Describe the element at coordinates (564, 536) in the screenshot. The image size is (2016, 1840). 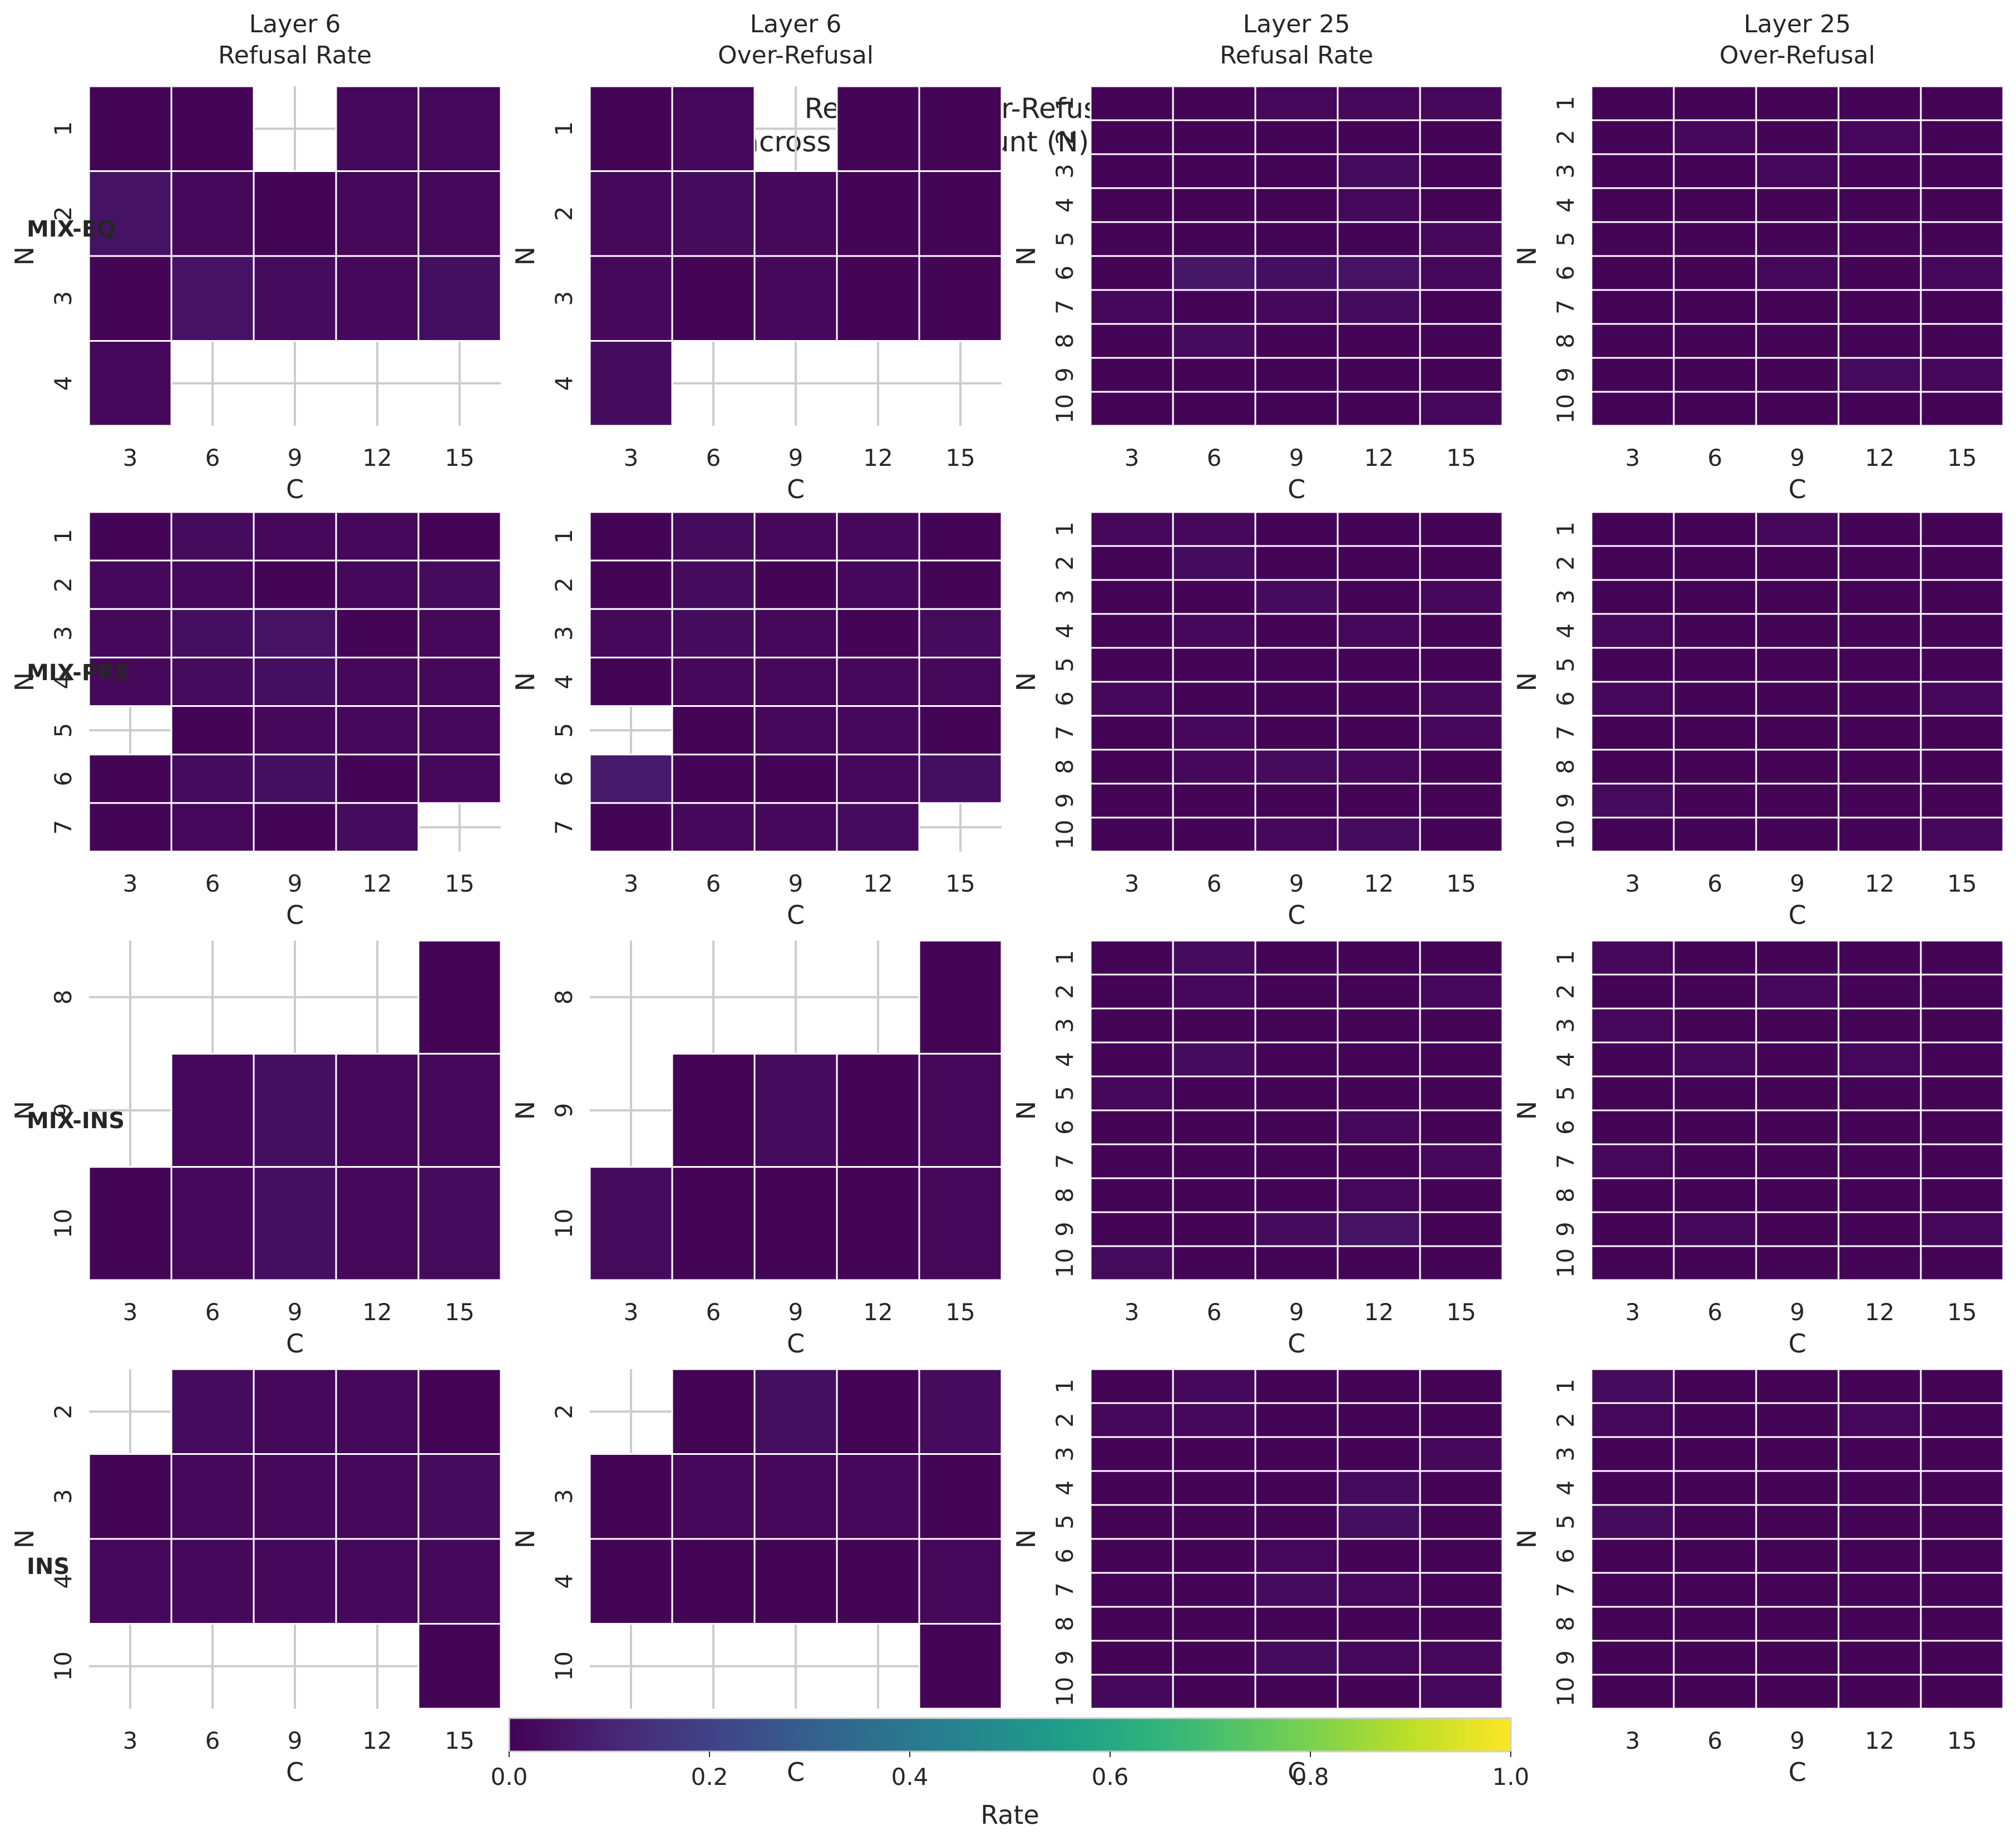
I see `y-tick-label: 1` at that location.